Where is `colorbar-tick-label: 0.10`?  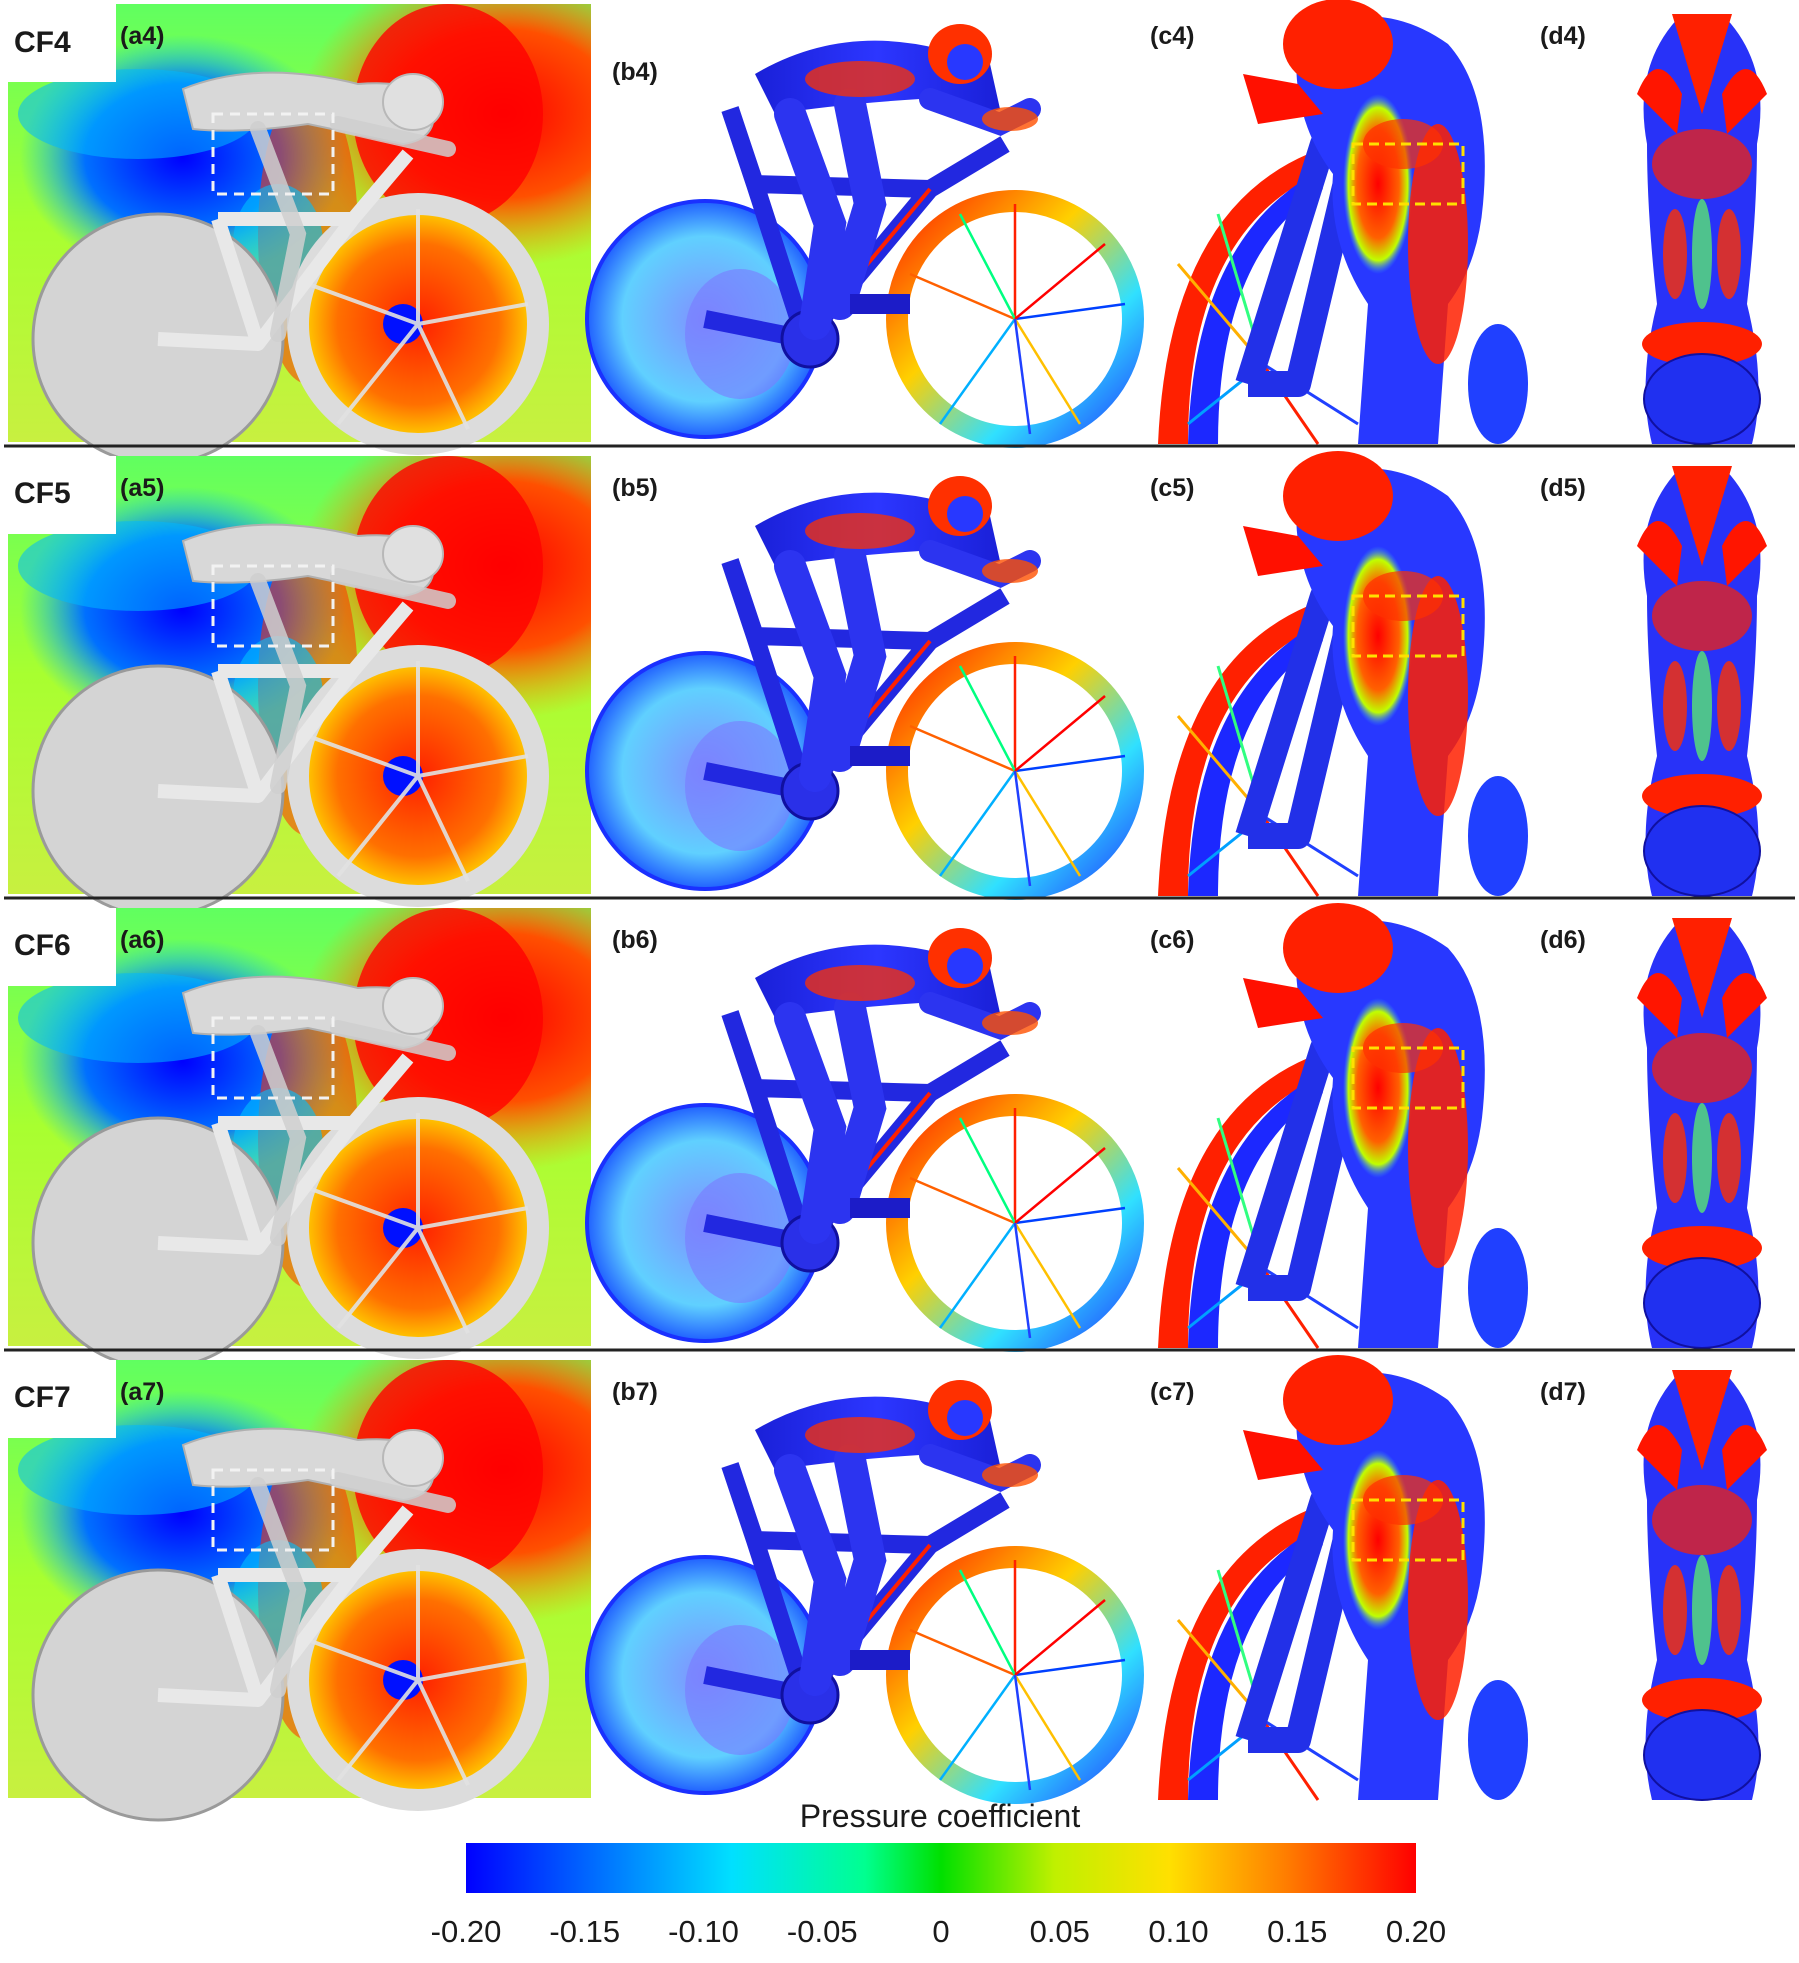
colorbar-tick-label: 0.10 is located at coordinates (1178, 1931).